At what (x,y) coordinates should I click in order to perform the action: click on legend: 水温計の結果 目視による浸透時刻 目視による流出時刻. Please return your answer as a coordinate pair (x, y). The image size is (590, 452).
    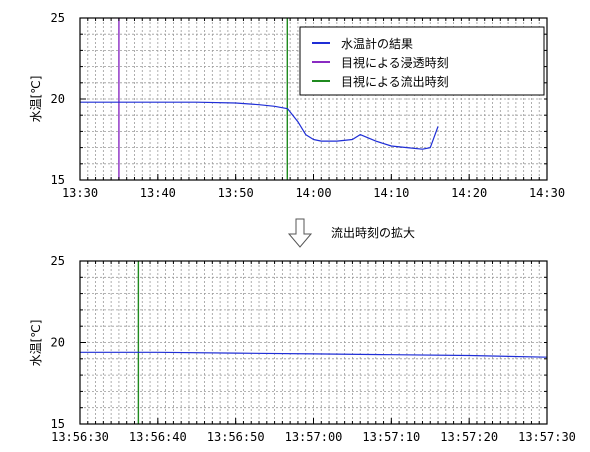
    Looking at the image, I should click on (422, 61).